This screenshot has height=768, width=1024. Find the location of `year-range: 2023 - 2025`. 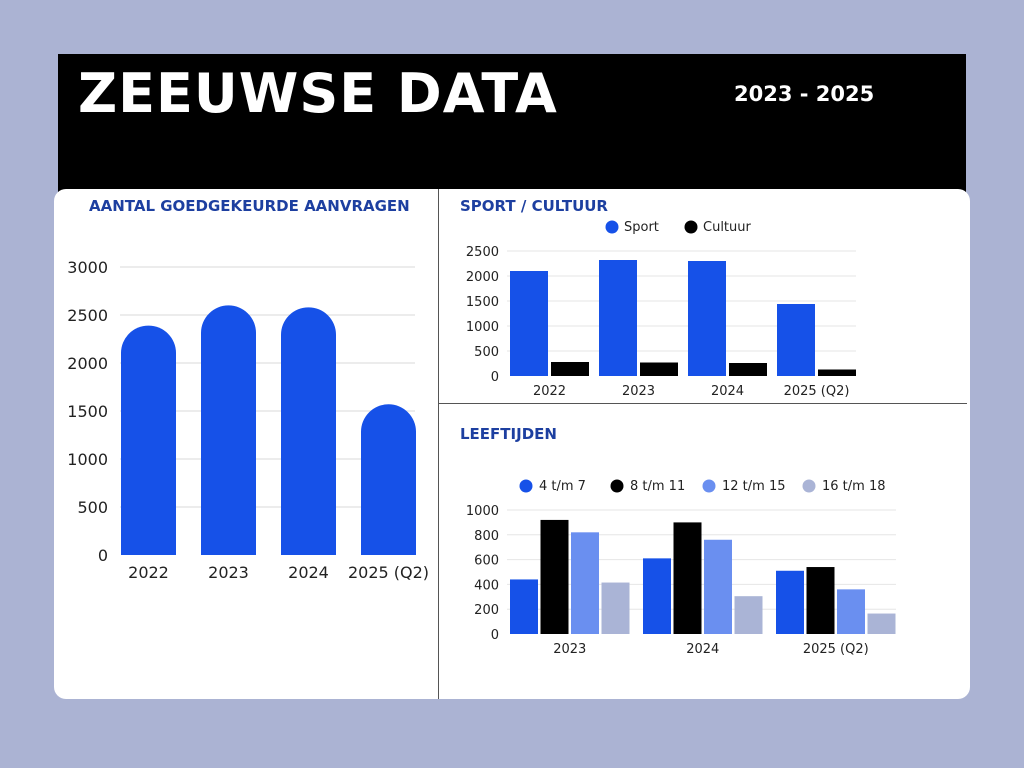

year-range: 2023 - 2025 is located at coordinates (804, 94).